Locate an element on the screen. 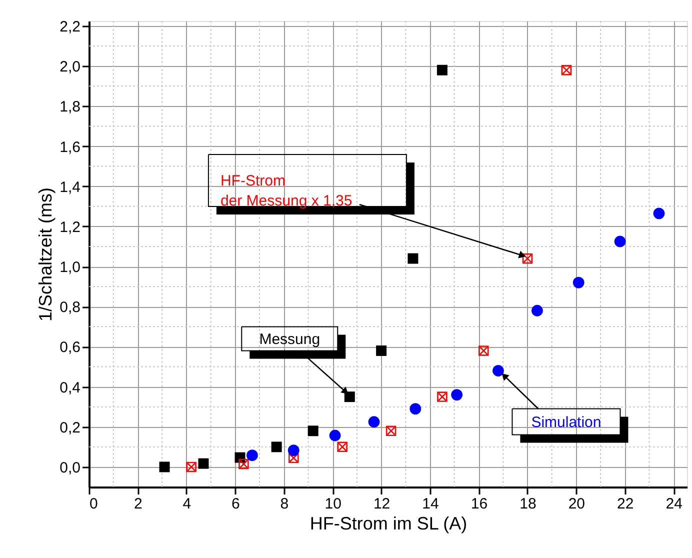 This screenshot has height=558, width=692. annotation: Simulation is located at coordinates (566, 422).